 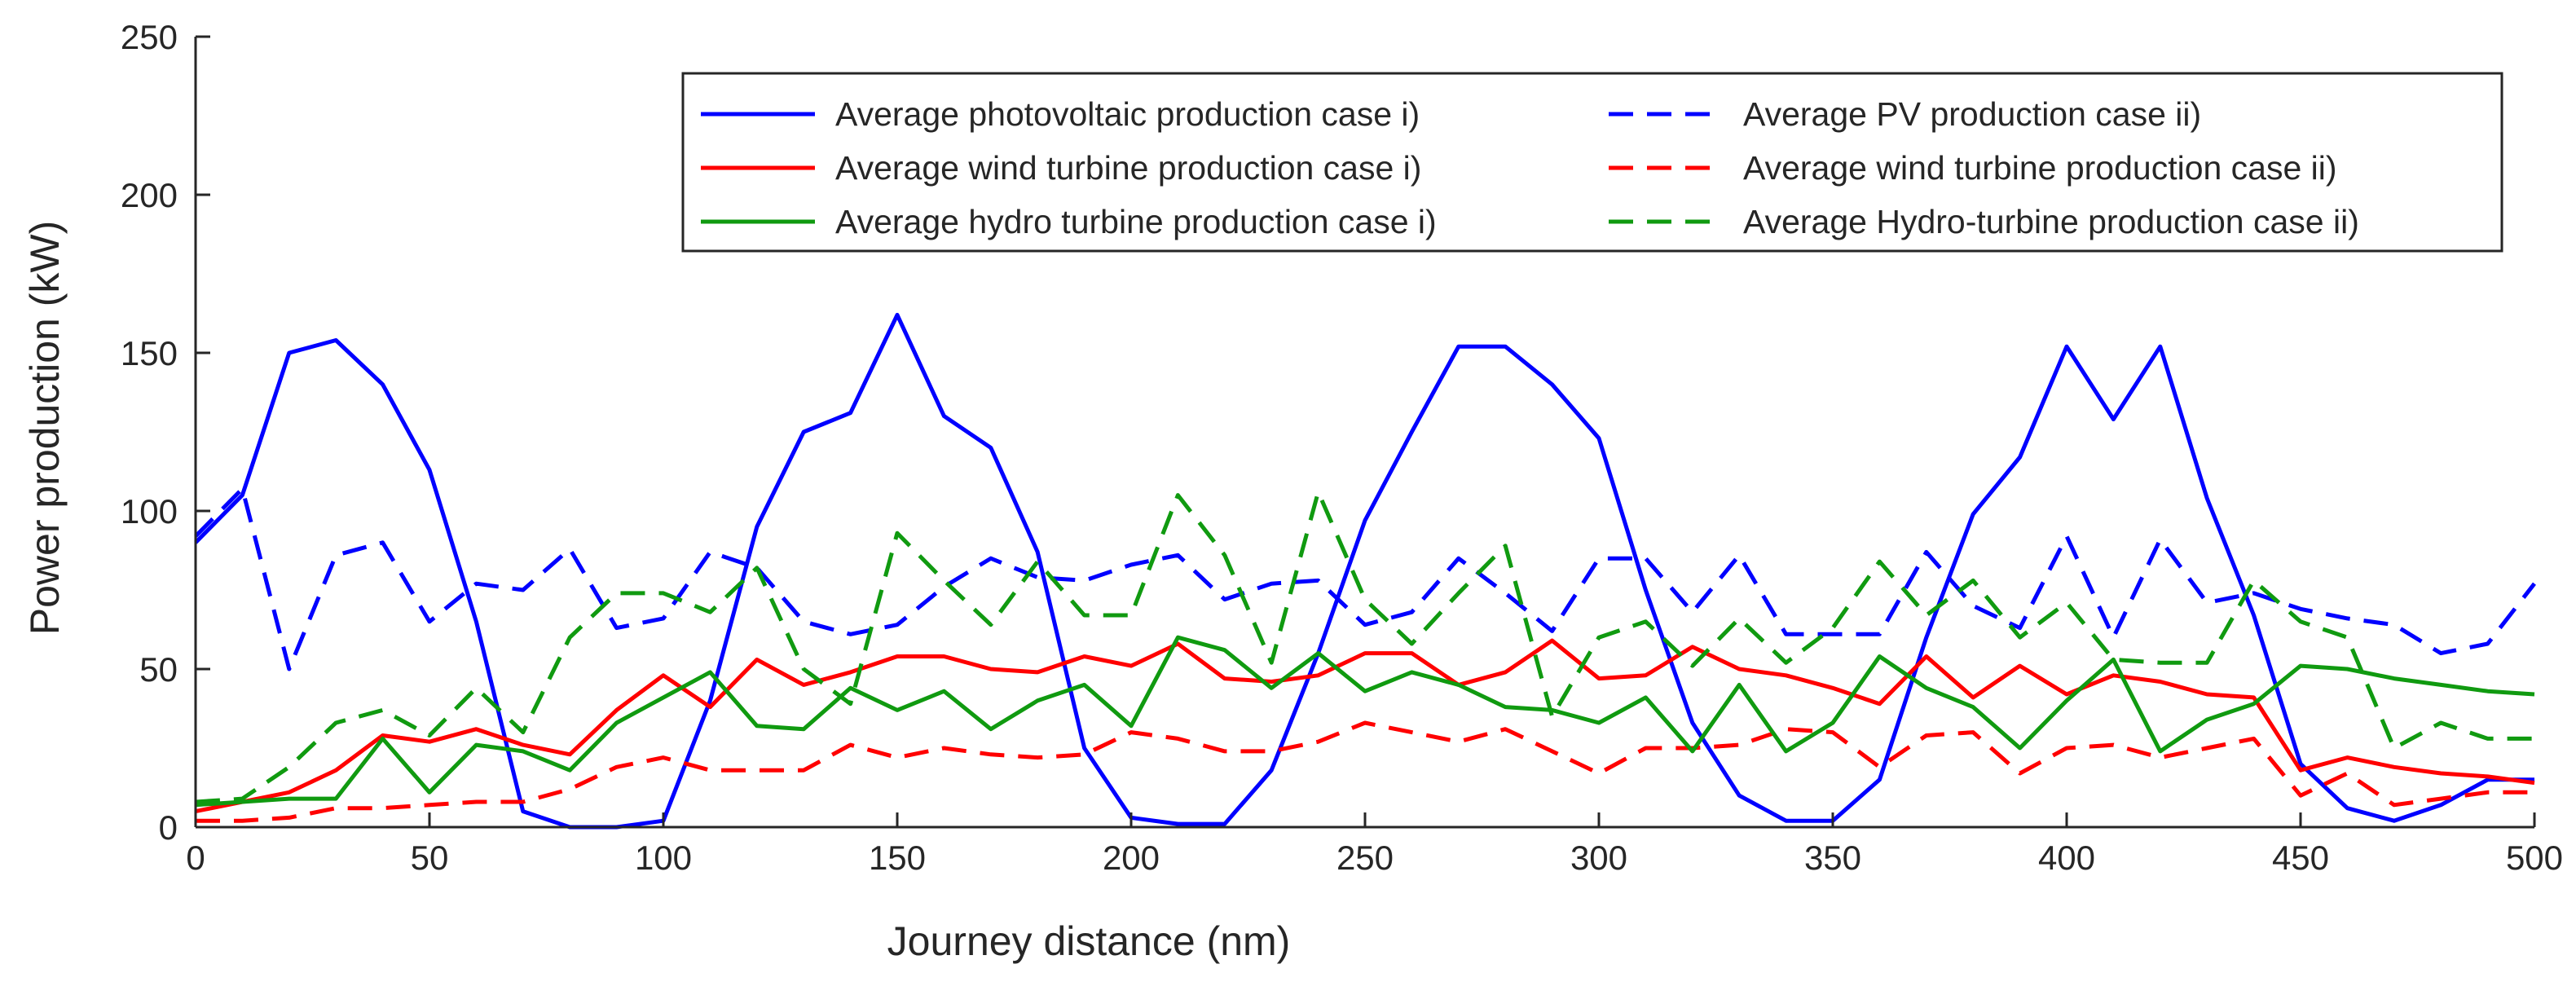 I want to click on legend-label-5: Average hydro turbine production case i), so click(x=1136, y=221).